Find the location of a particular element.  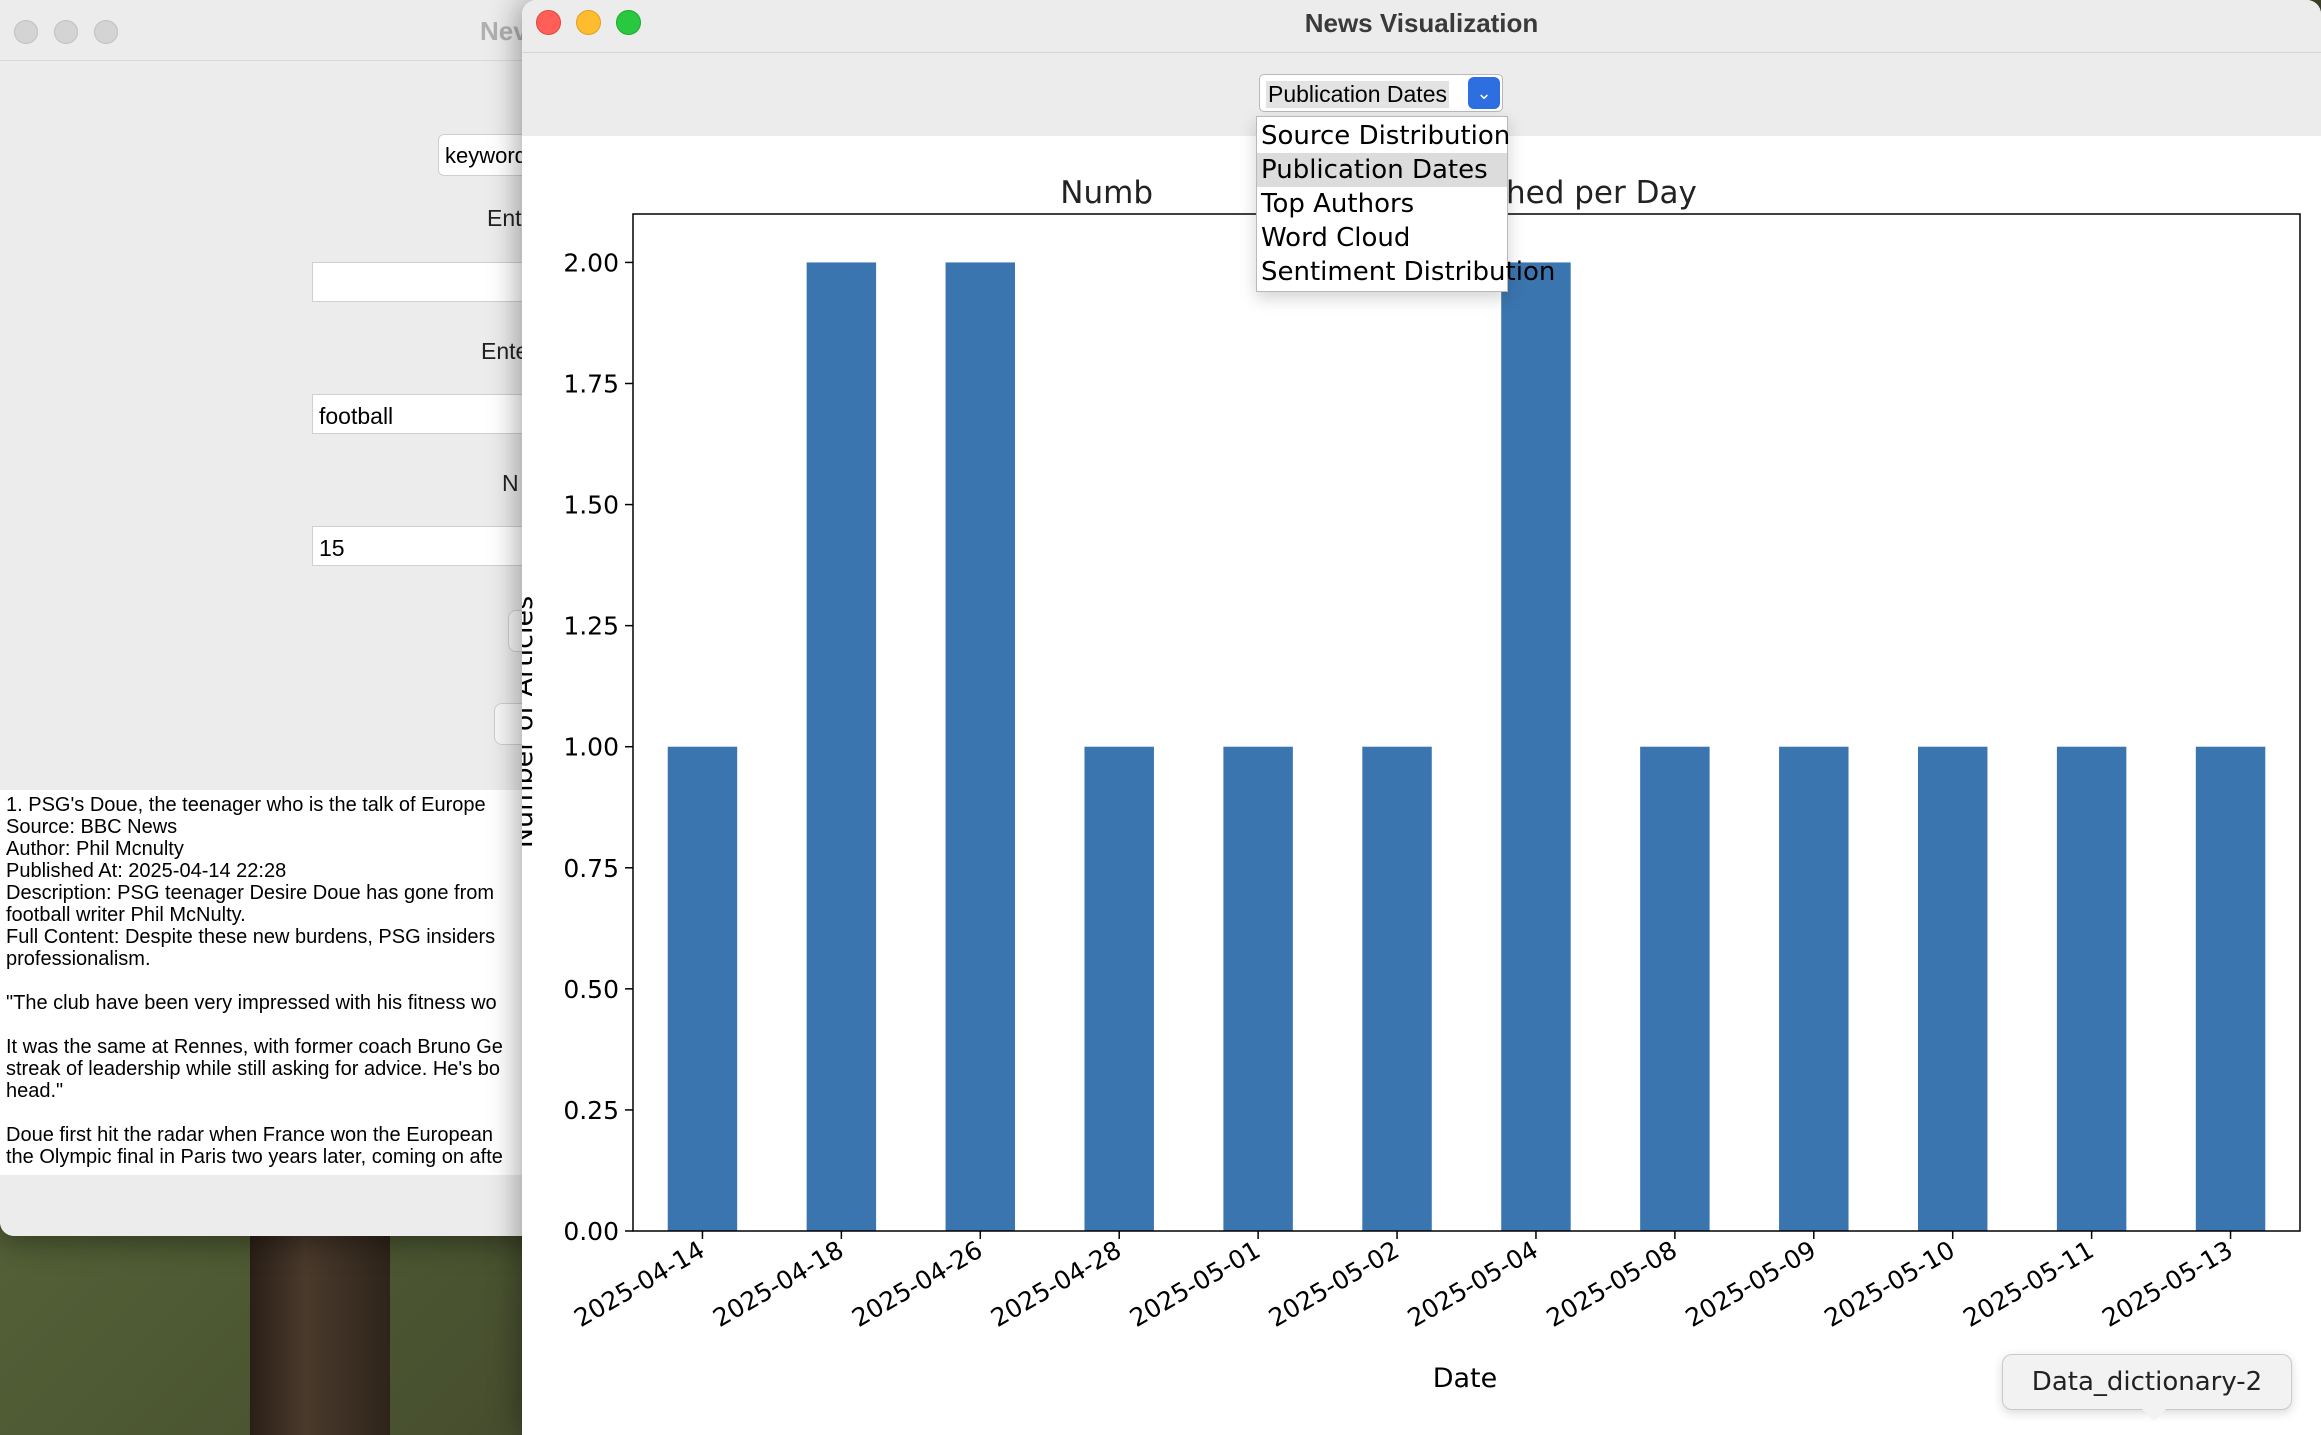

field-label-3: N is located at coordinates (510, 483).